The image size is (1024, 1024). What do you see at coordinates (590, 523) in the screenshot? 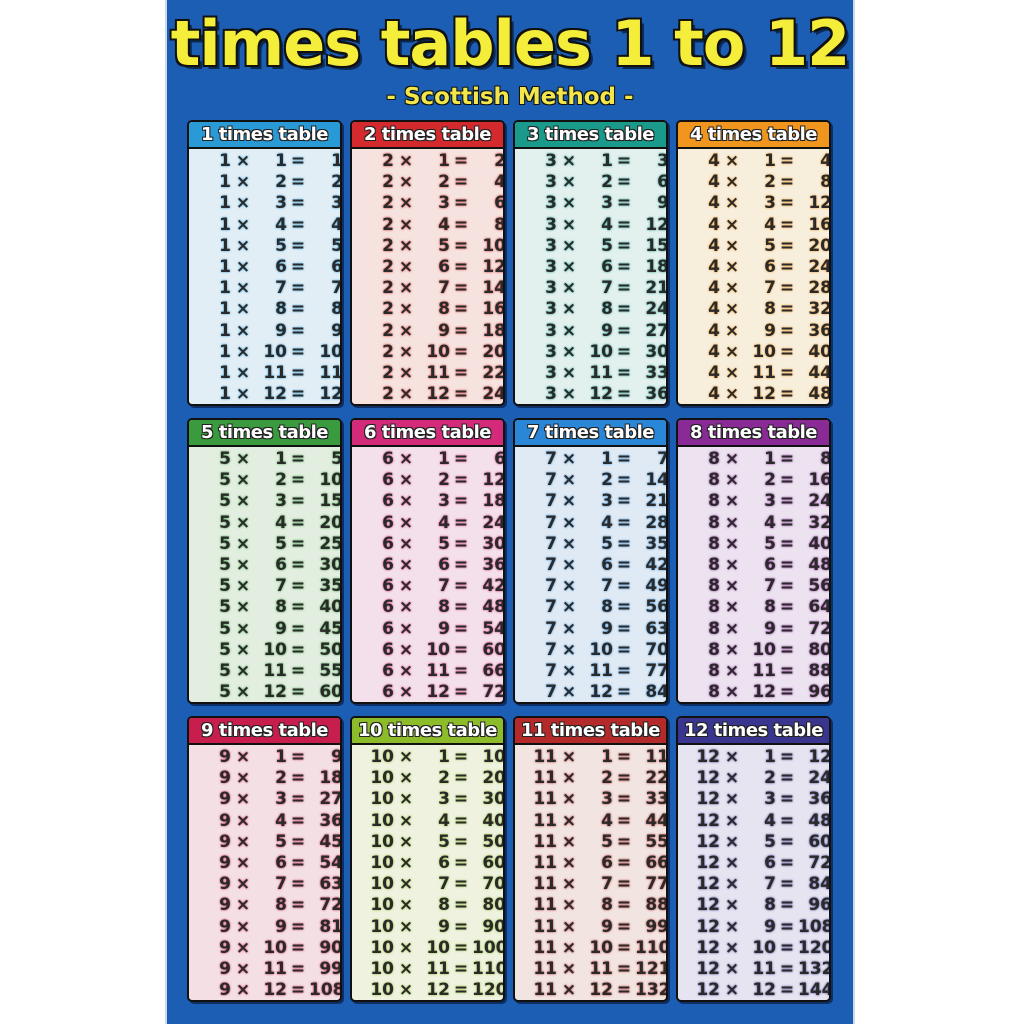
I see `table-row: 7 × 4 = 28` at bounding box center [590, 523].